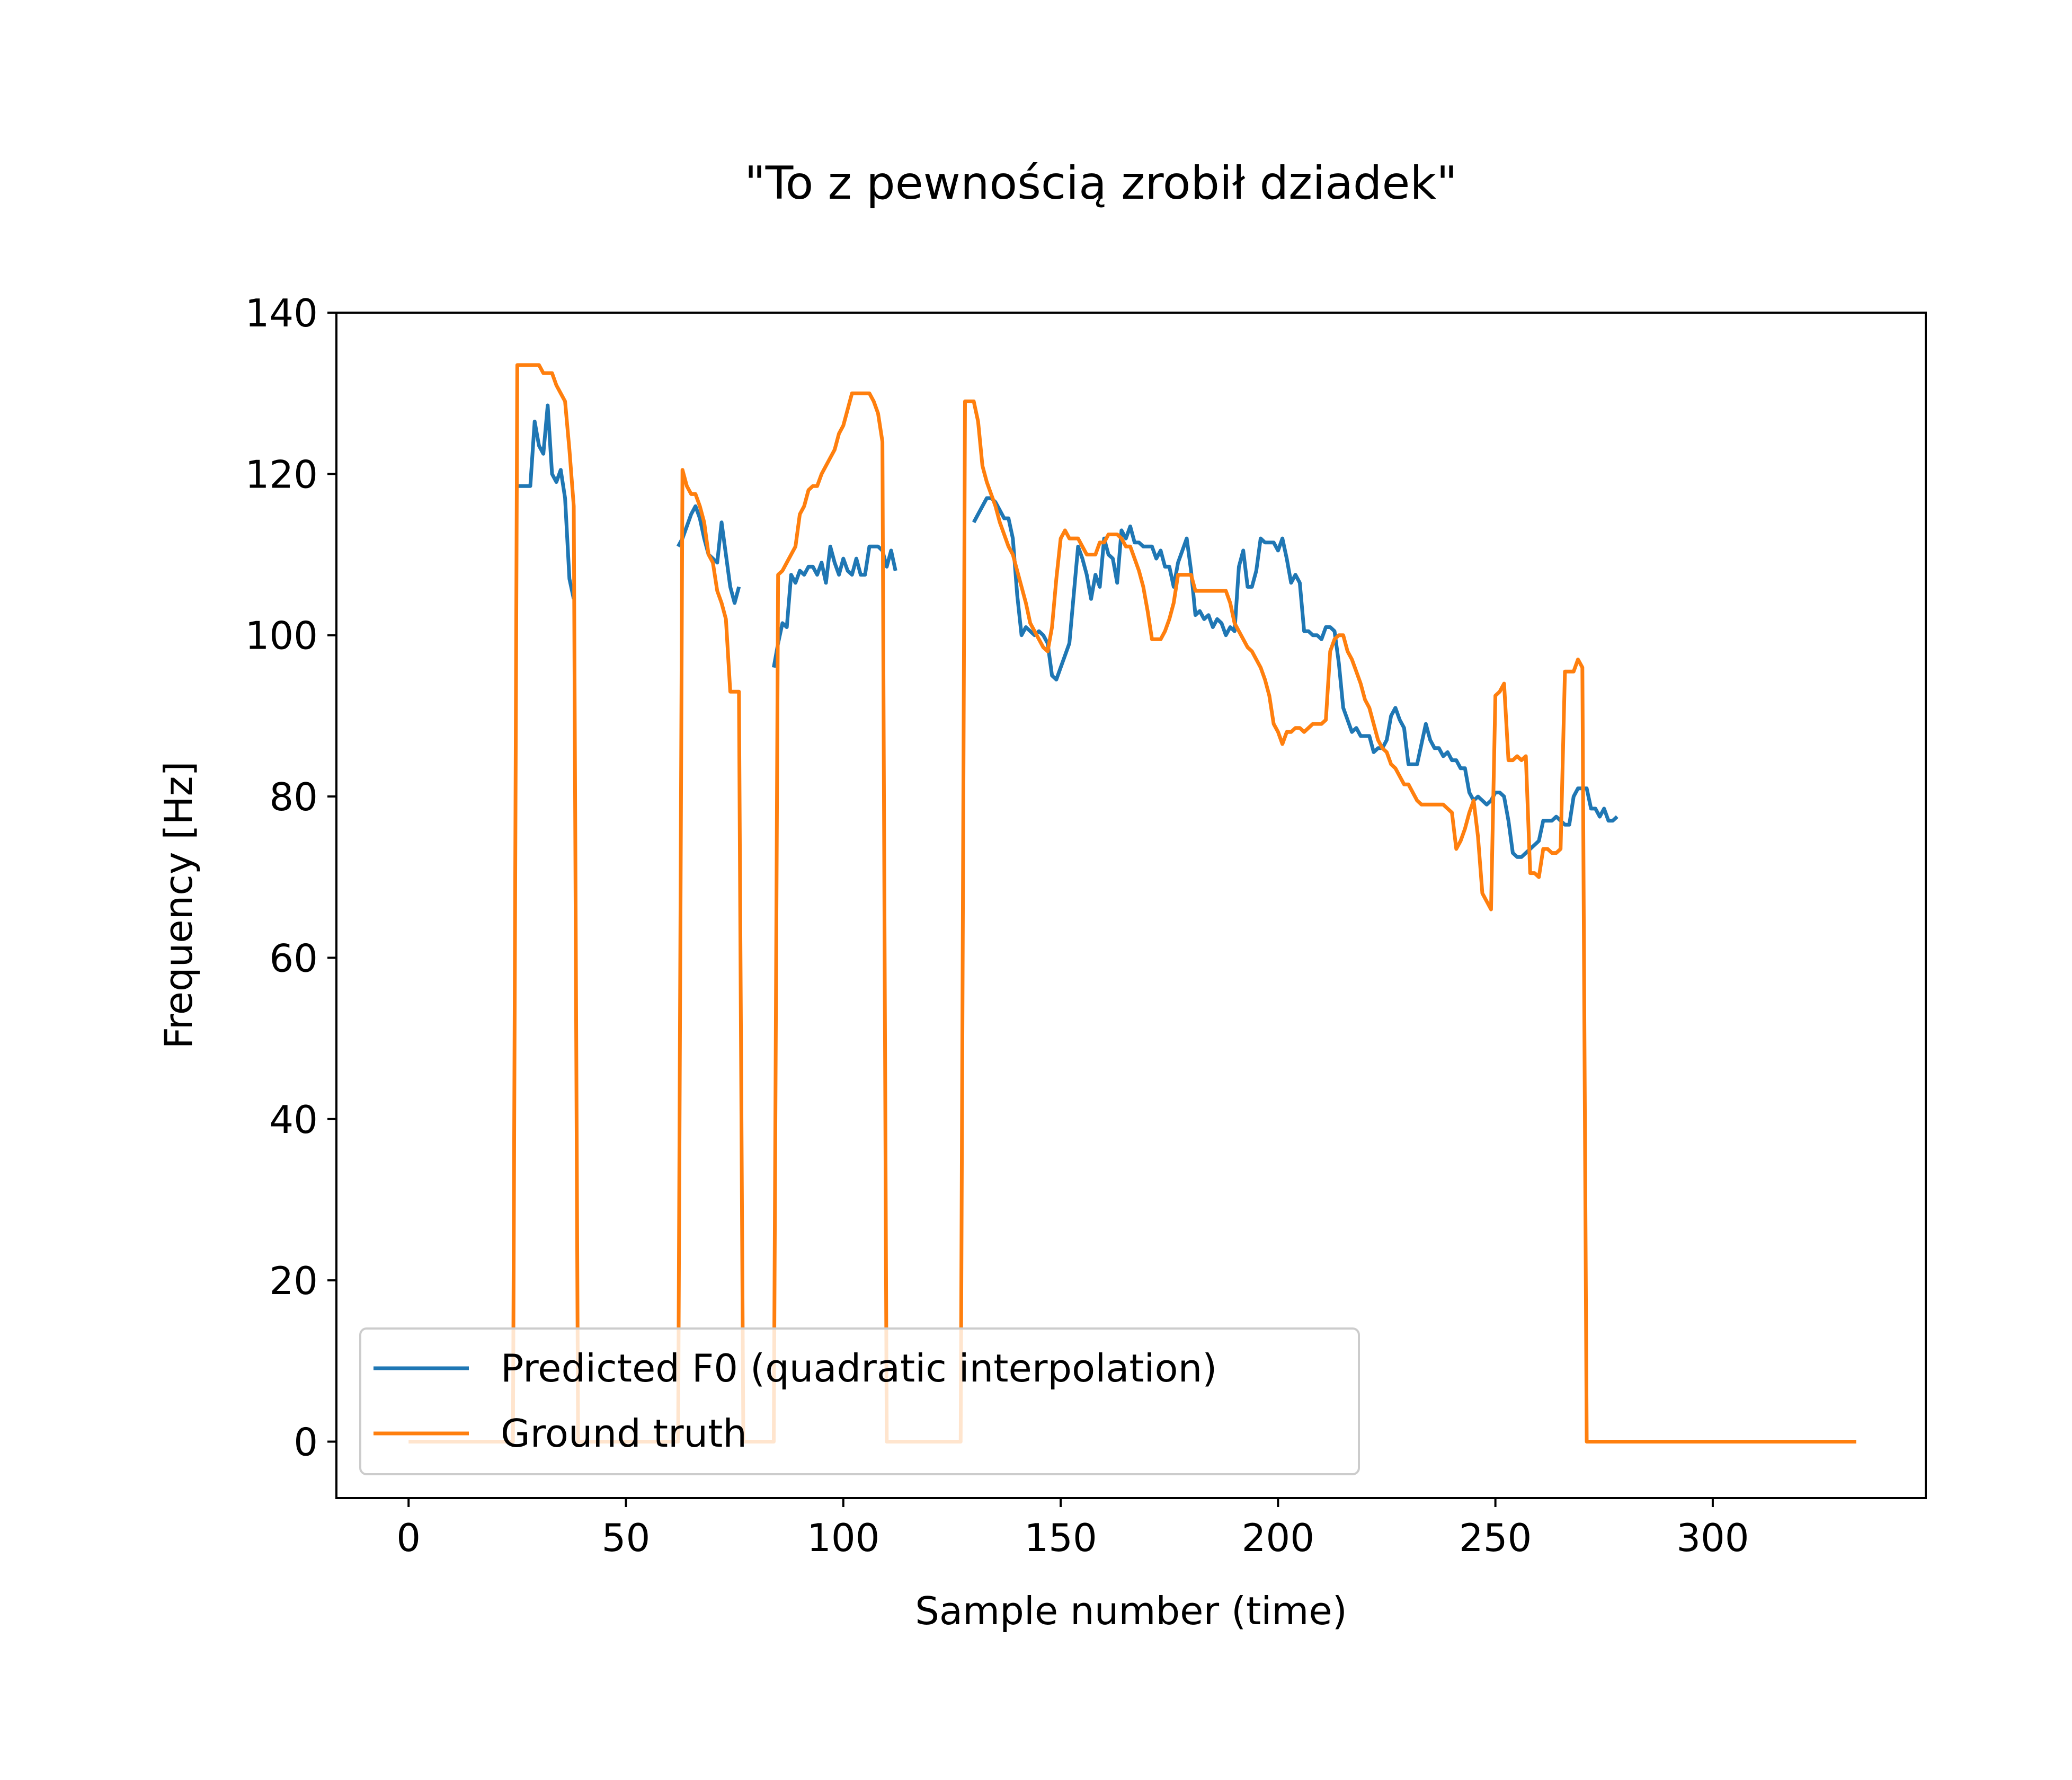 This screenshot has height=1780, width=2072. What do you see at coordinates (843, 1538) in the screenshot?
I see `x-tick-label: 100` at bounding box center [843, 1538].